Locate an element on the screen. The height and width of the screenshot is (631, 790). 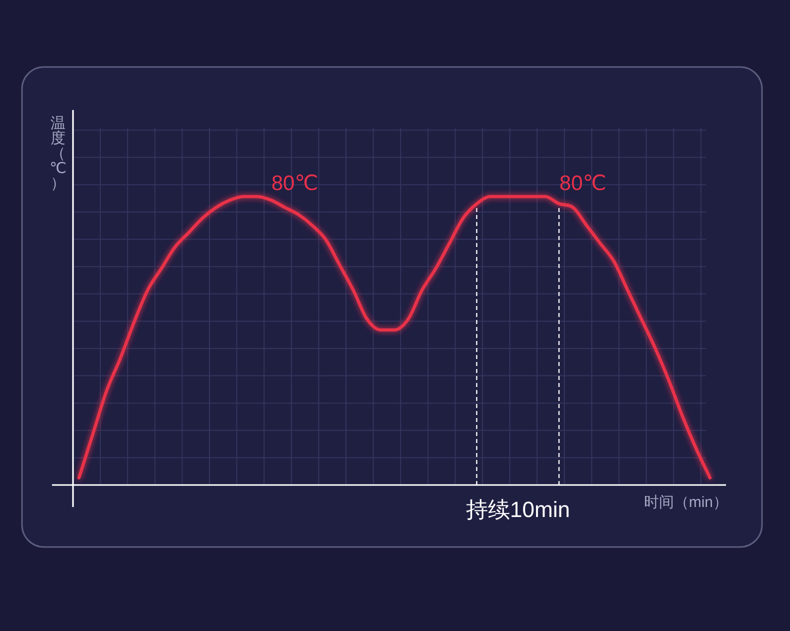
text: 持续10min is located at coordinates (518, 509).